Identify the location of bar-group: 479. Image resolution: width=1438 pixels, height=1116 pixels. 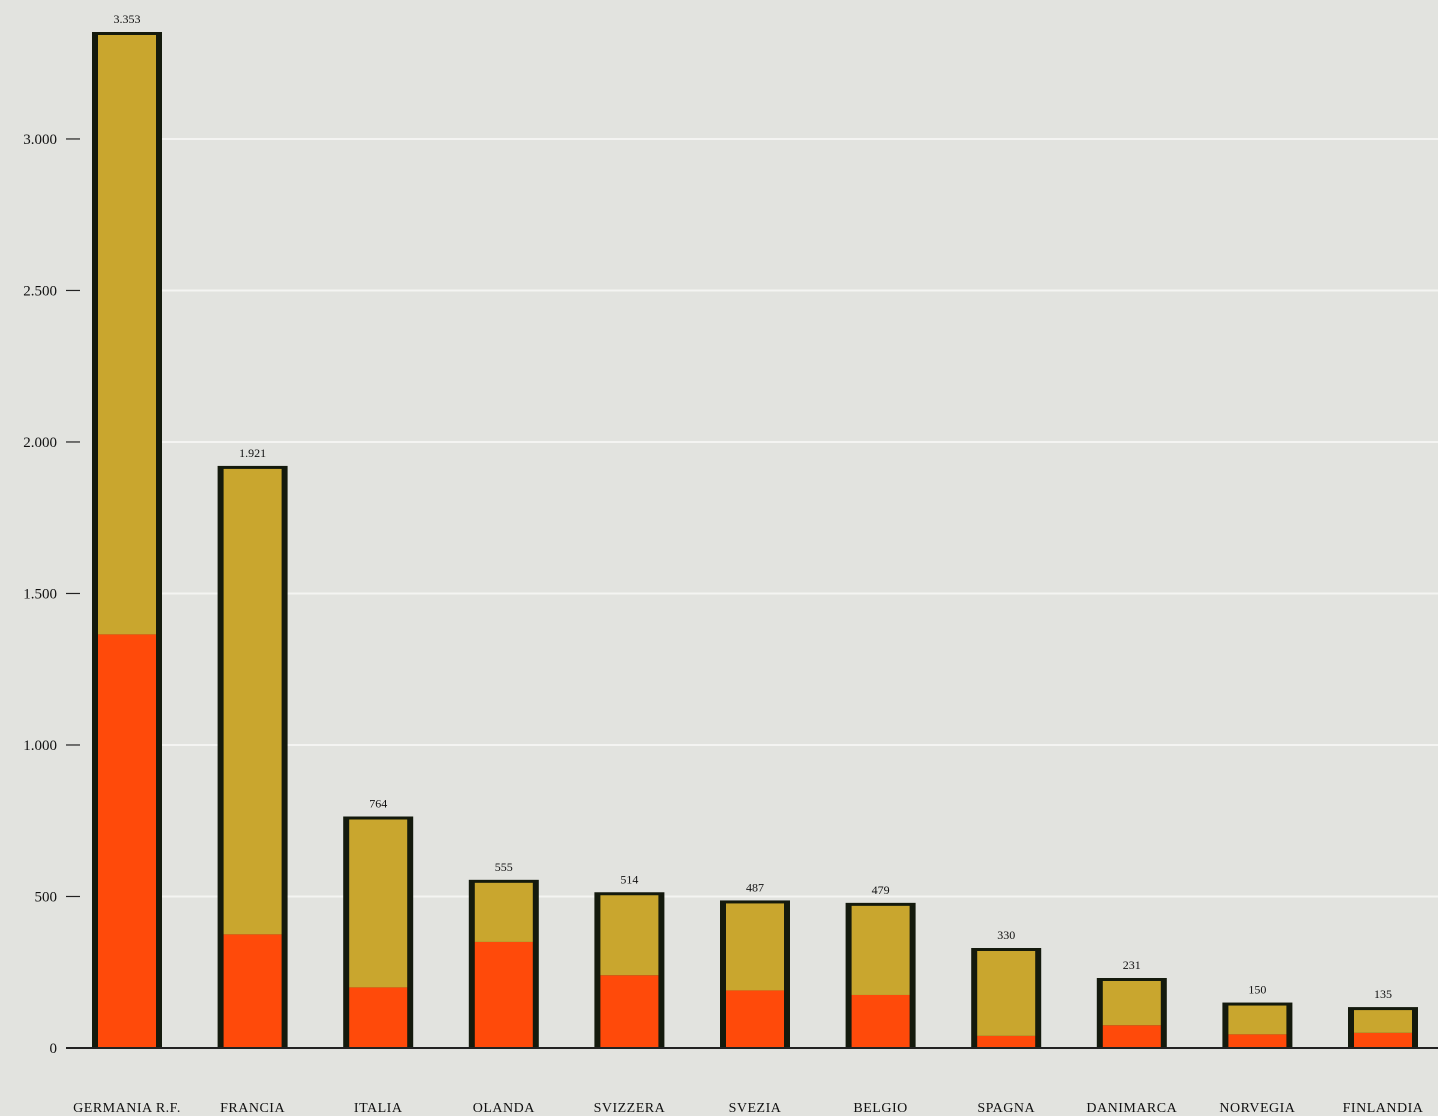
(880, 965).